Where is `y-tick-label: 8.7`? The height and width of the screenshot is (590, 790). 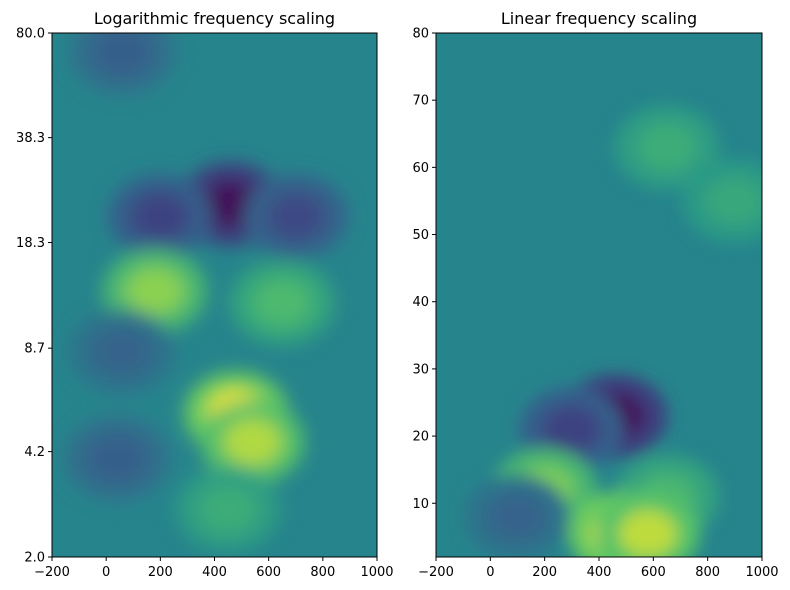
y-tick-label: 8.7 is located at coordinates (34, 349).